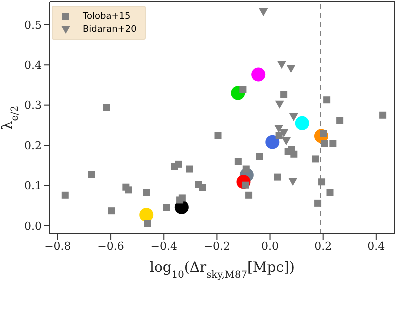 The width and height of the screenshot is (400, 314). Describe the element at coordinates (323, 246) in the screenshot. I see `x-tick-label: 0.2` at that location.